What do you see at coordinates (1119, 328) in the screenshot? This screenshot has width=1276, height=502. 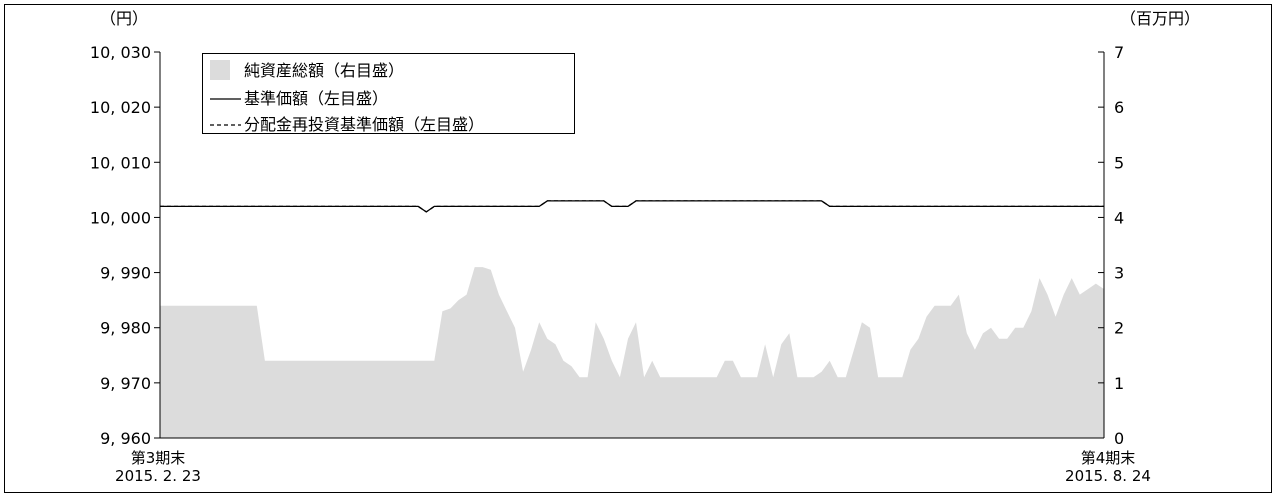 I see `right-tick-label: 2` at bounding box center [1119, 328].